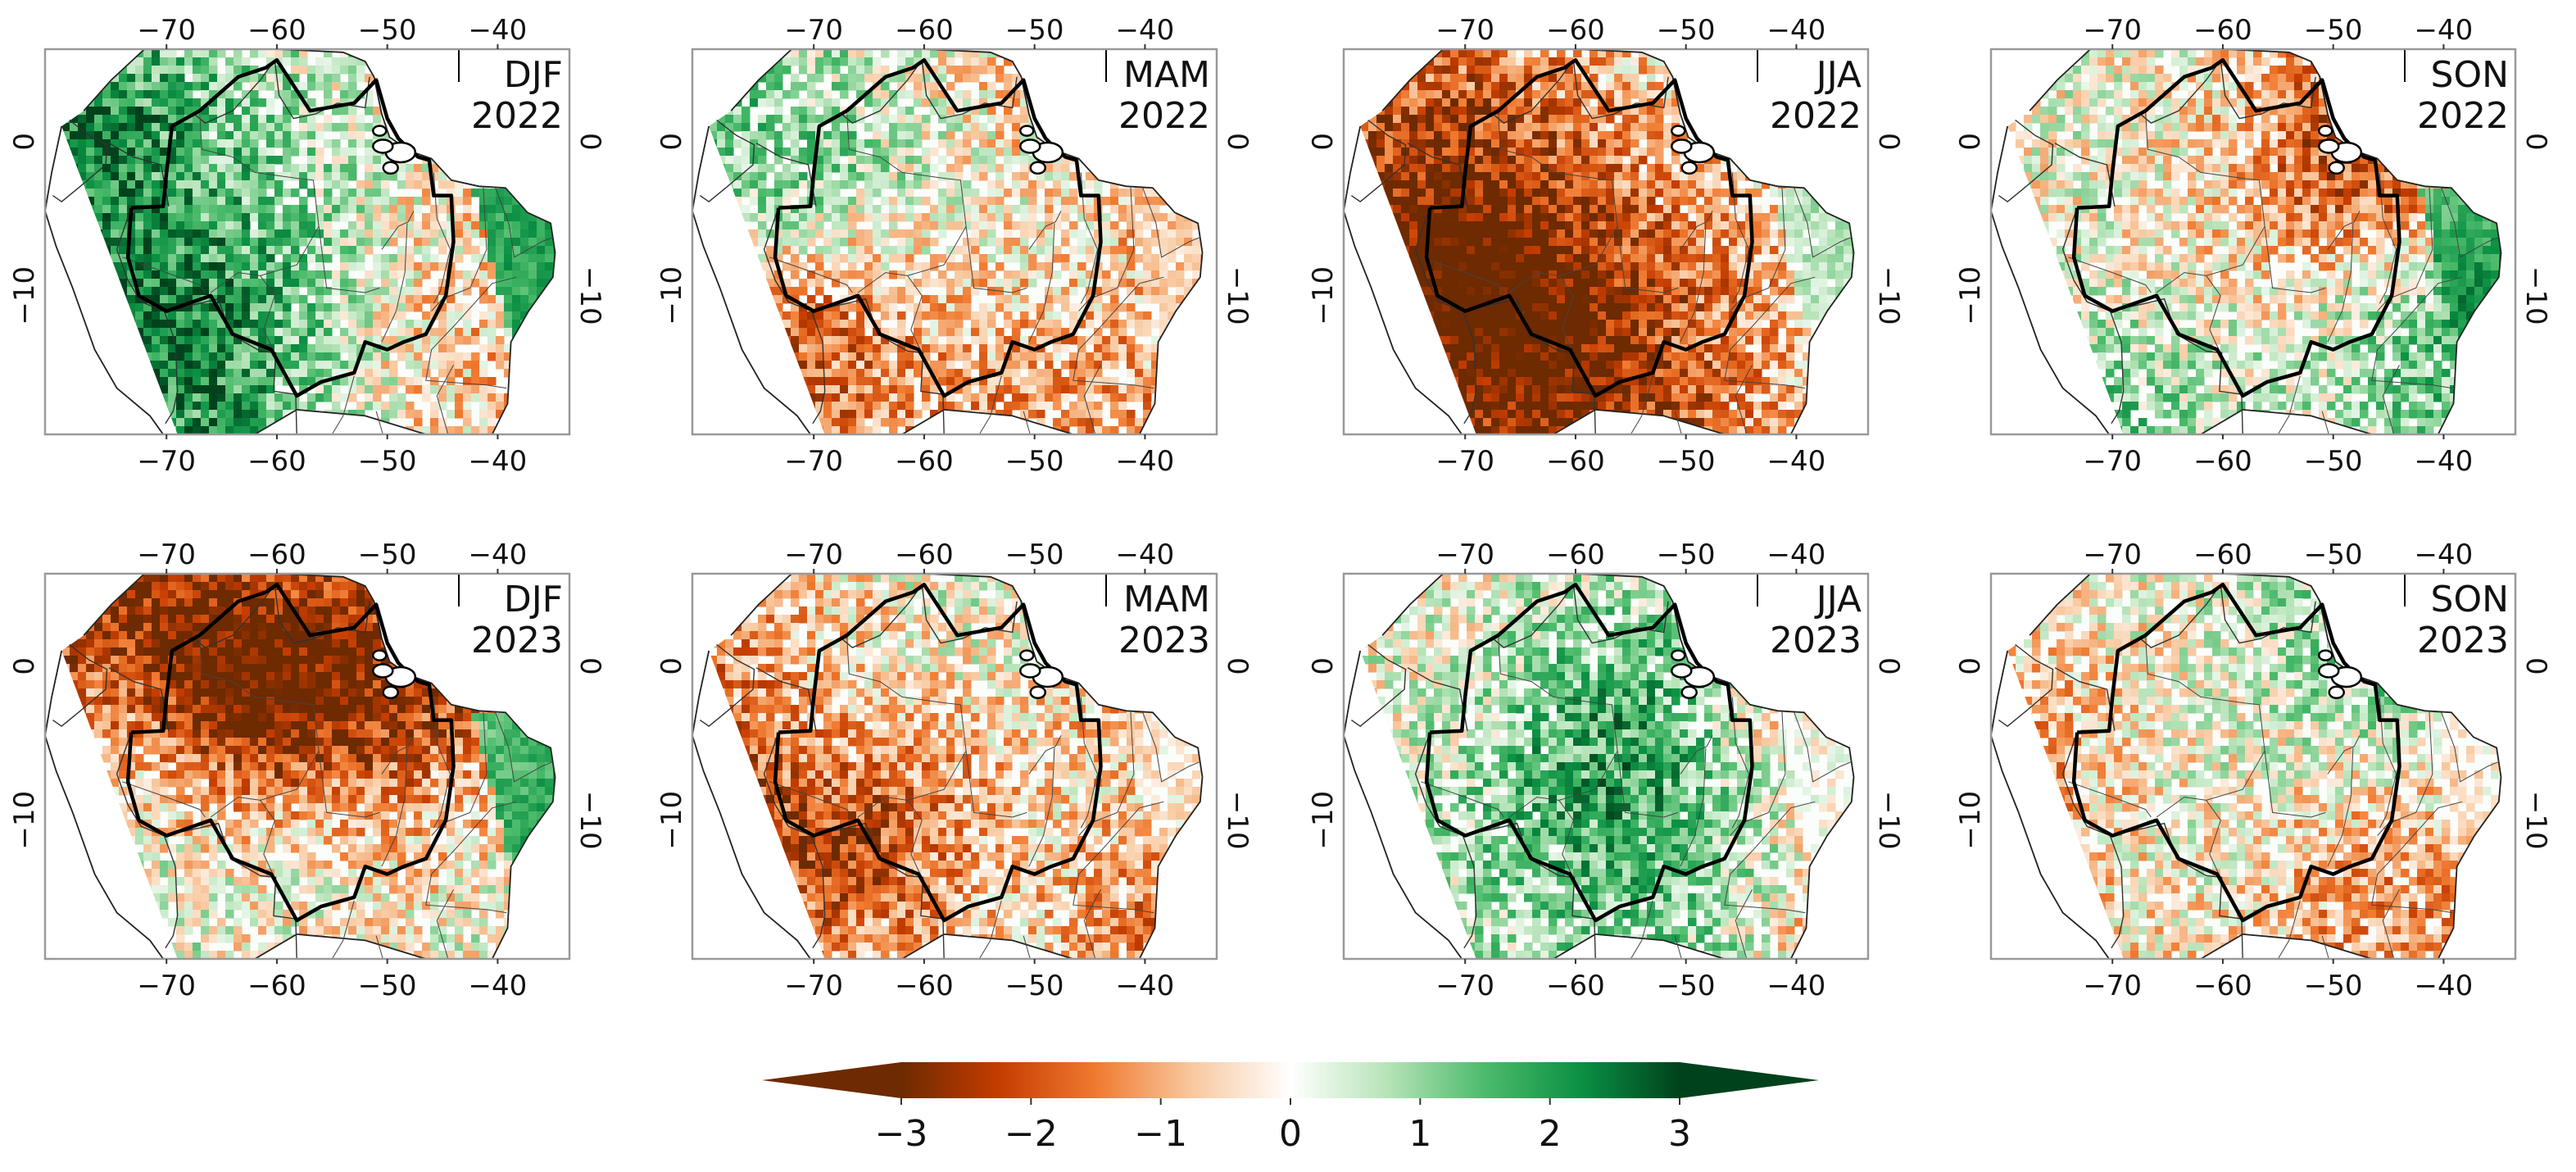  Describe the element at coordinates (1160, 1134) in the screenshot. I see `colorbar-tick-label: −1` at that location.